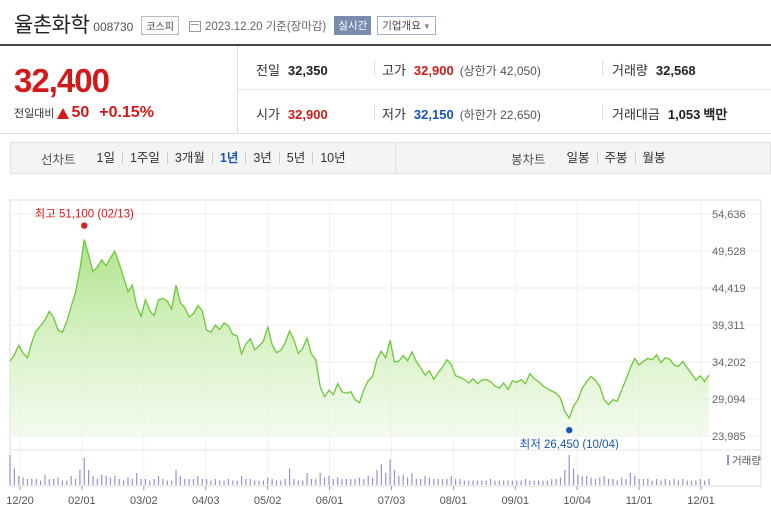 The image size is (771, 530). What do you see at coordinates (684, 114) in the screenshot?
I see `trade-value-value: 1,053` at bounding box center [684, 114].